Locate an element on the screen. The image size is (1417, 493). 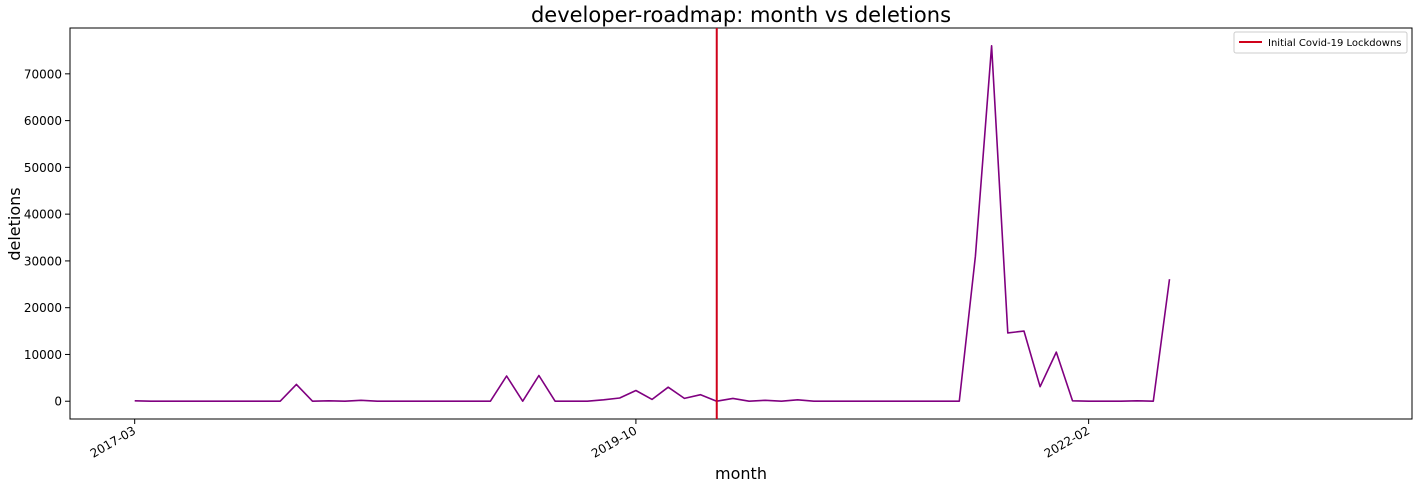
x-axis: 2017-03 2019-10 2022-02 is located at coordinates (590, 440).